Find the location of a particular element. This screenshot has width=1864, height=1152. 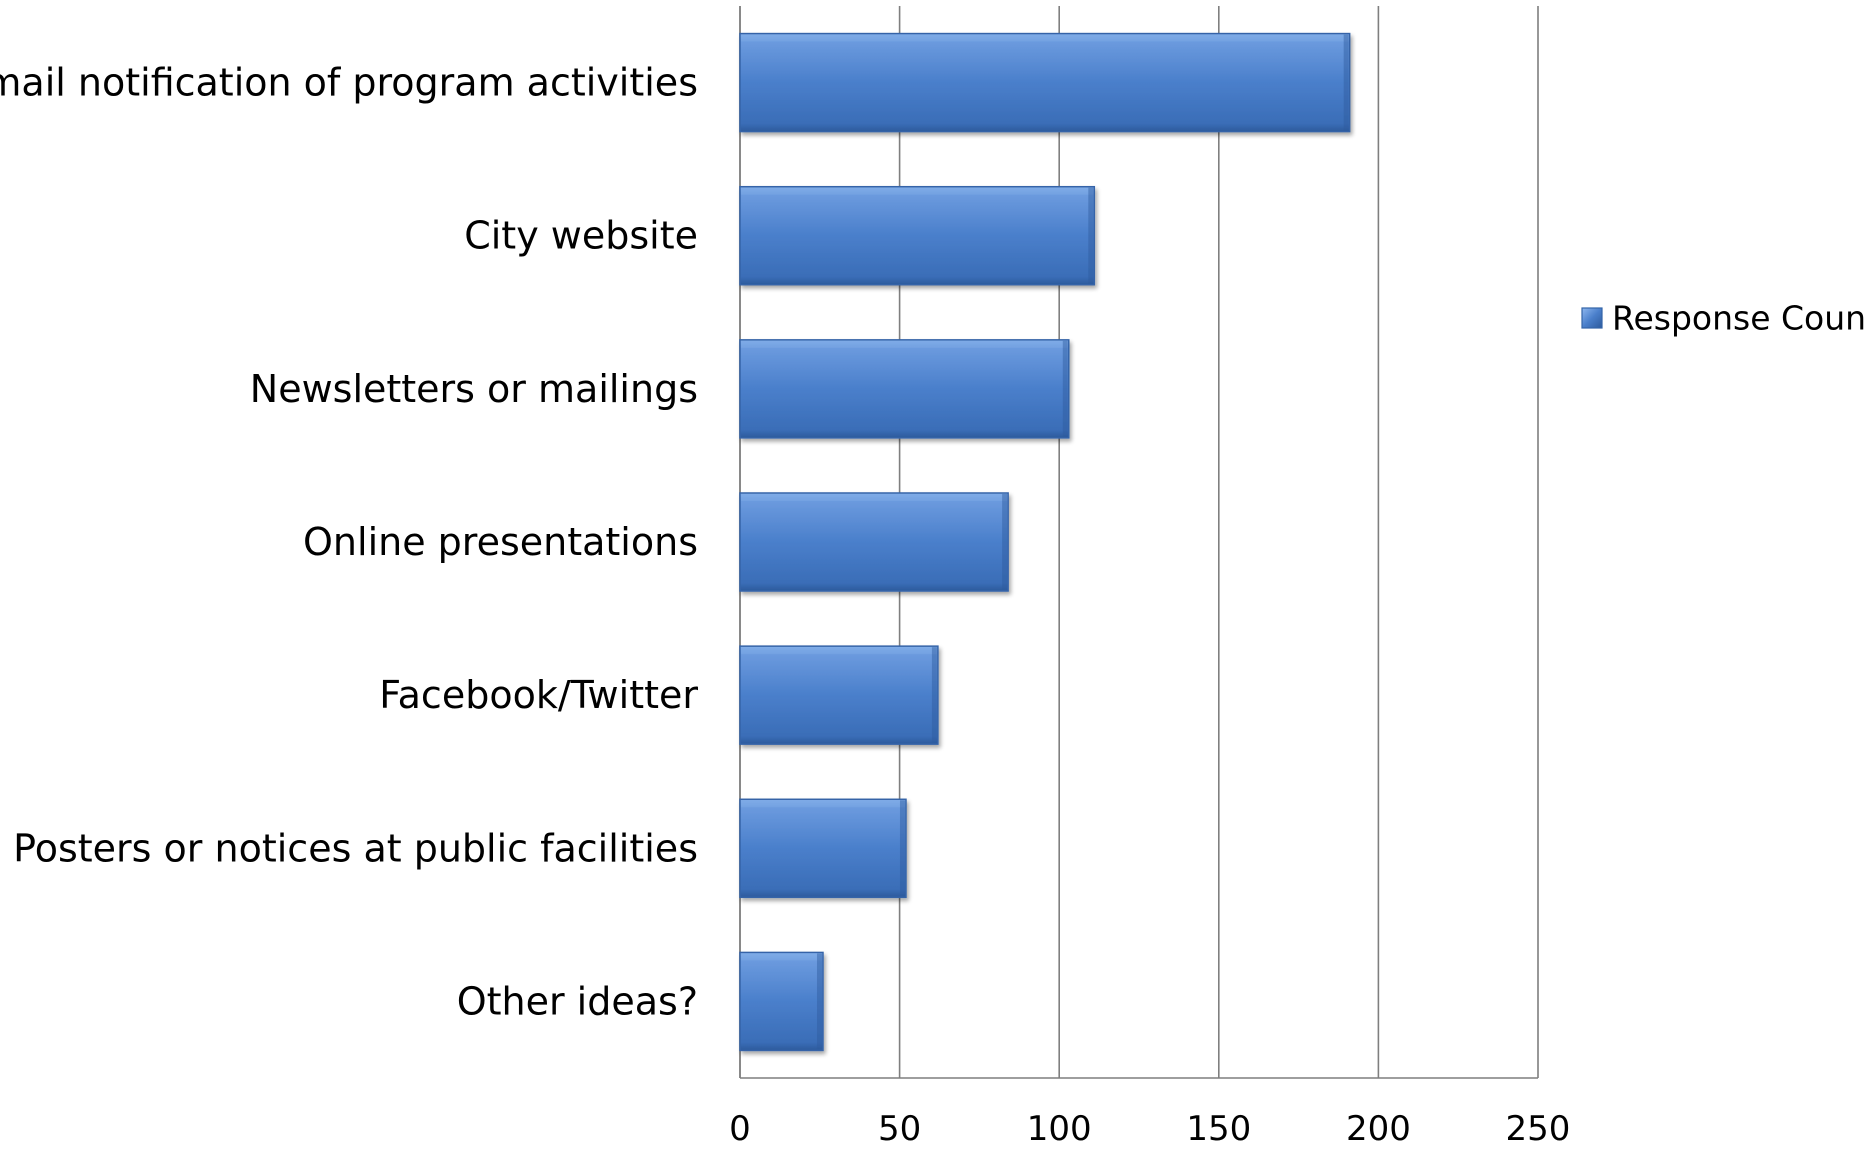

category-label: Facebook/Twitter is located at coordinates (538, 695).